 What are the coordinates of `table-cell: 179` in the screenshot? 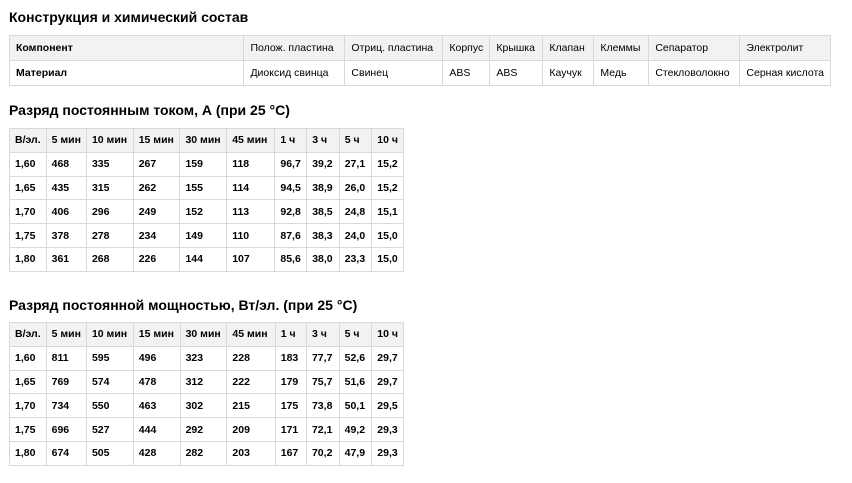 It's located at (290, 382).